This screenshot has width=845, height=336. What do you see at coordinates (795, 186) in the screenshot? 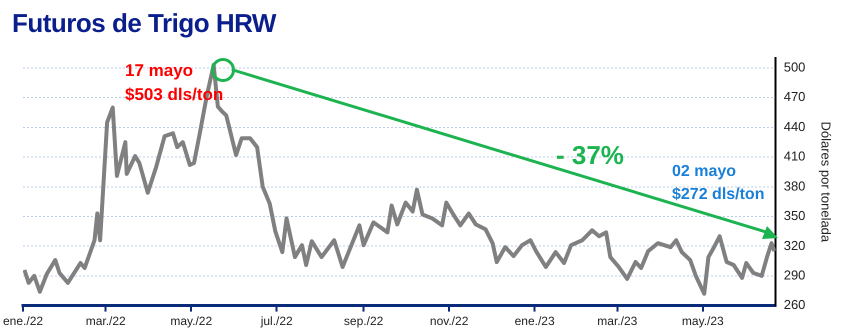
I see `y-tick-label: 380` at bounding box center [795, 186].